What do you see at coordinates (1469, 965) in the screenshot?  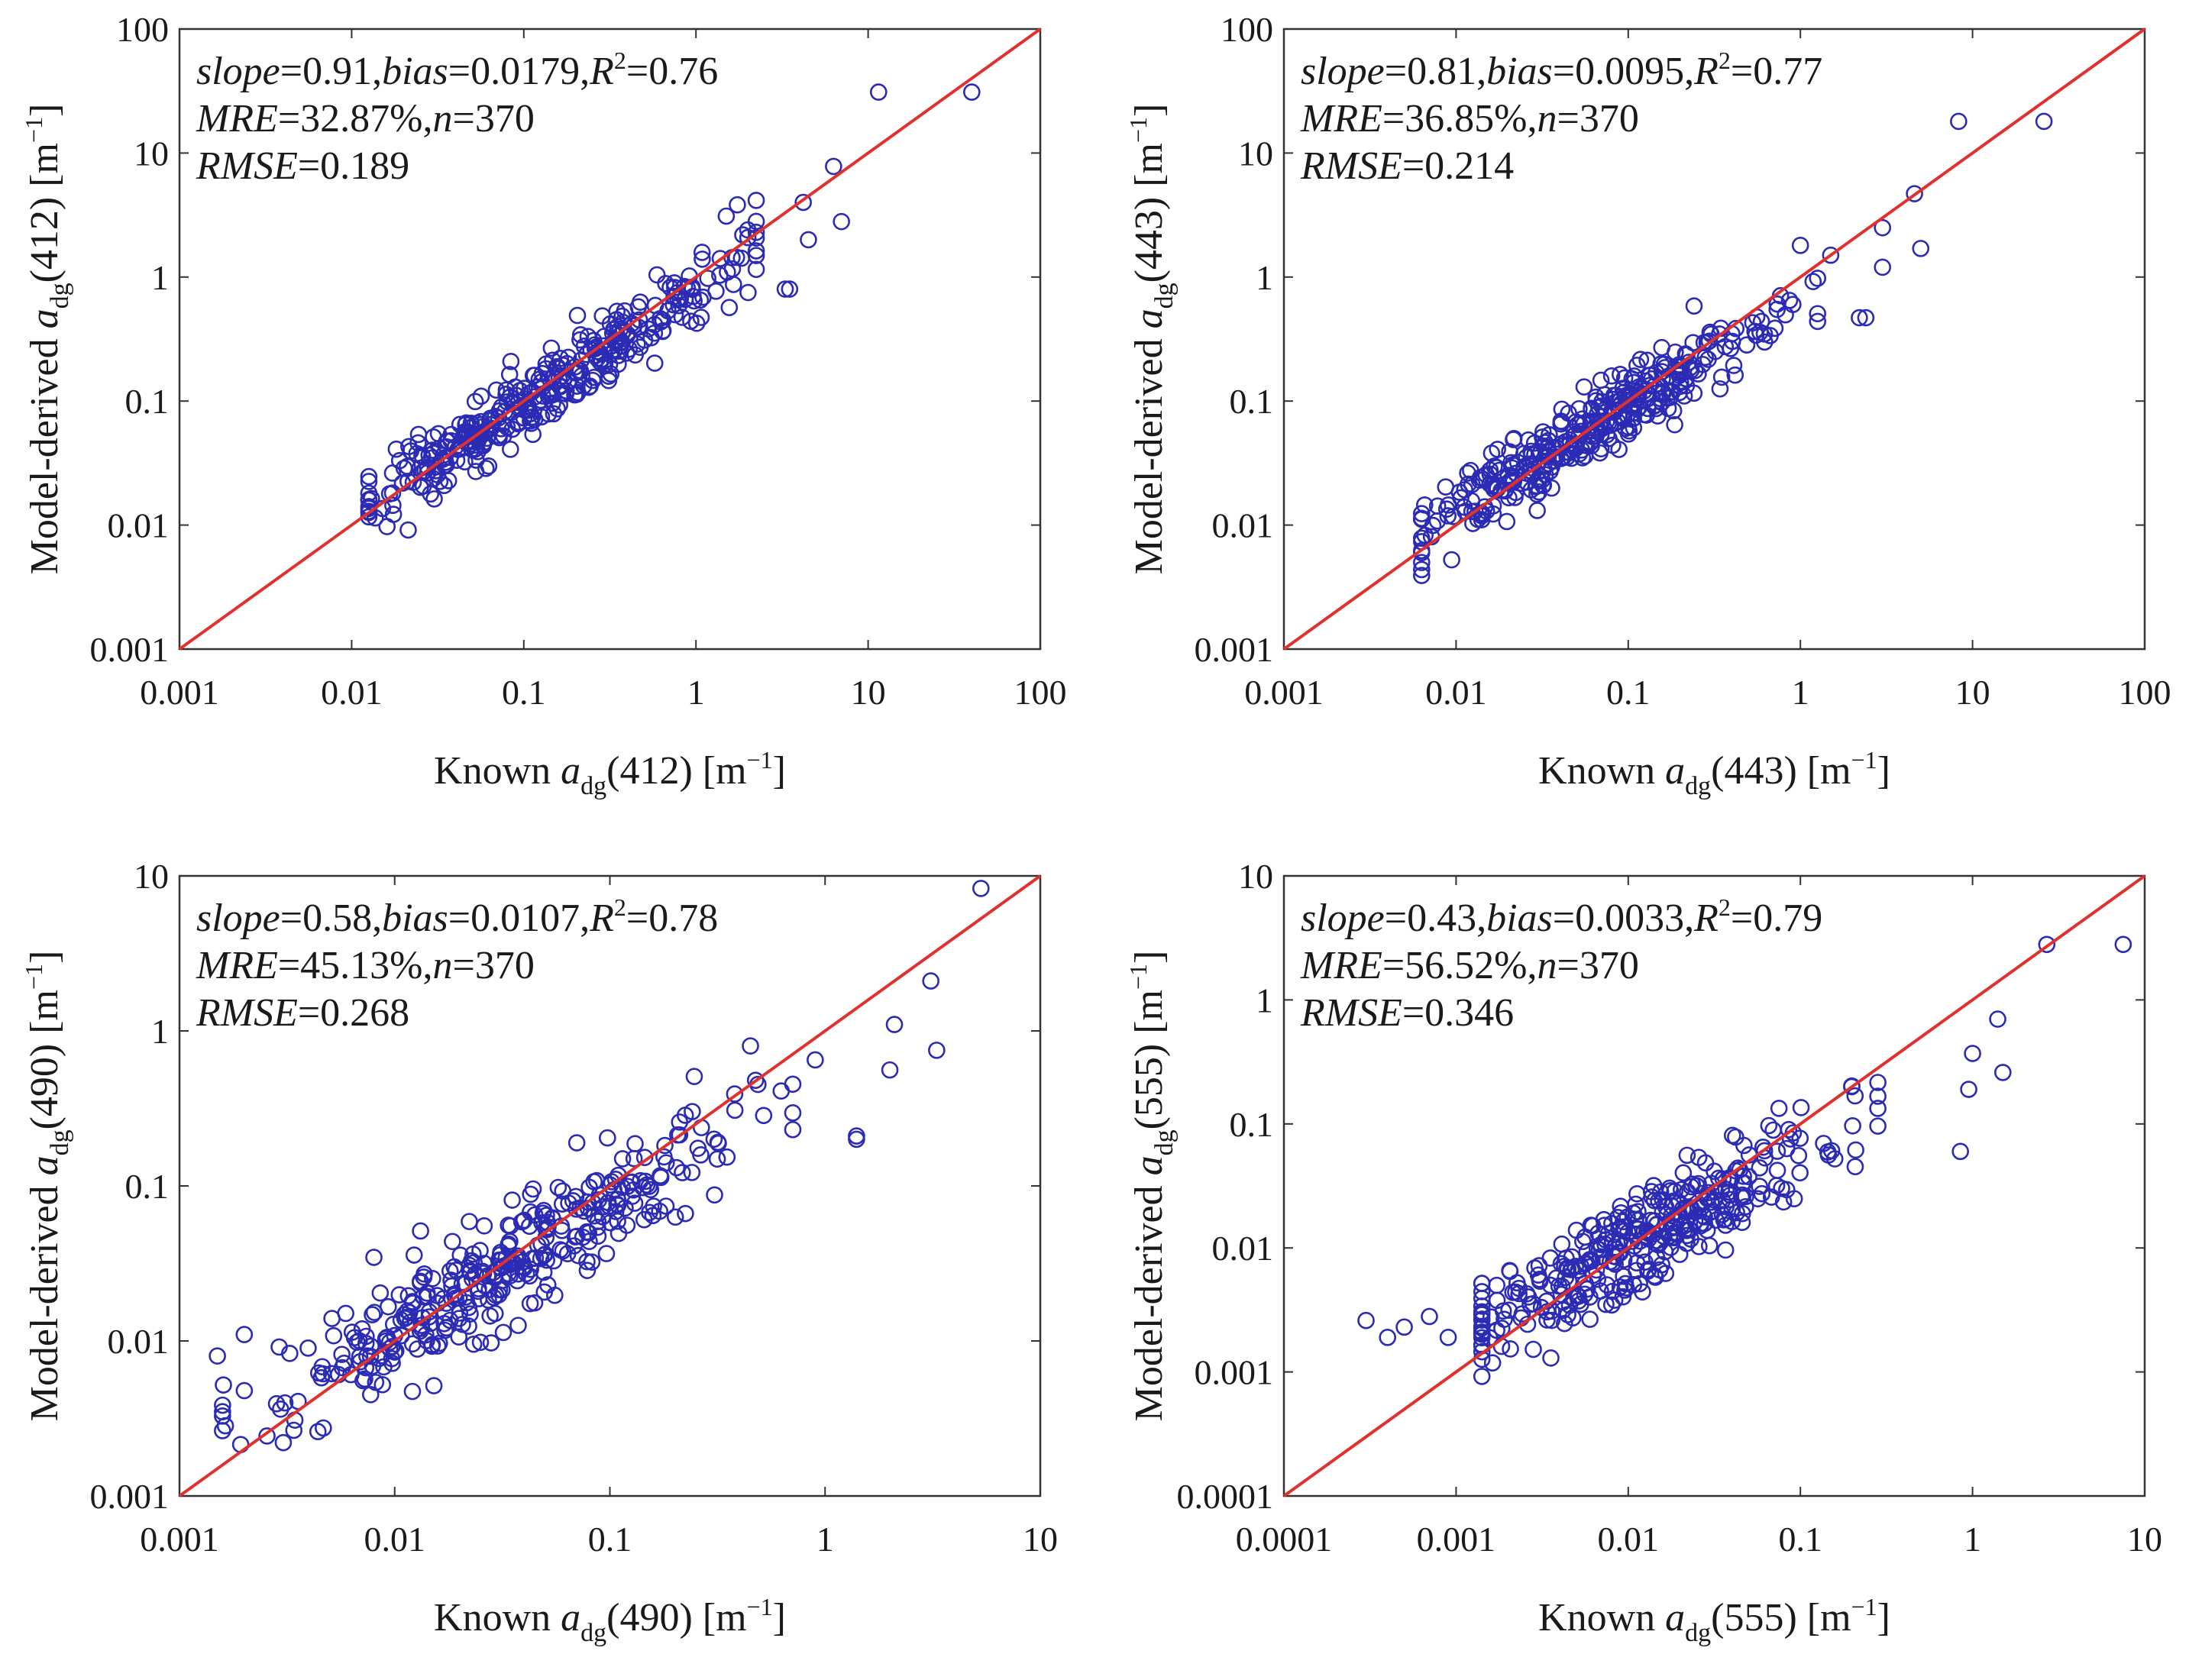 I see `stats-line-2: MRE=56.52%,n=370` at bounding box center [1469, 965].